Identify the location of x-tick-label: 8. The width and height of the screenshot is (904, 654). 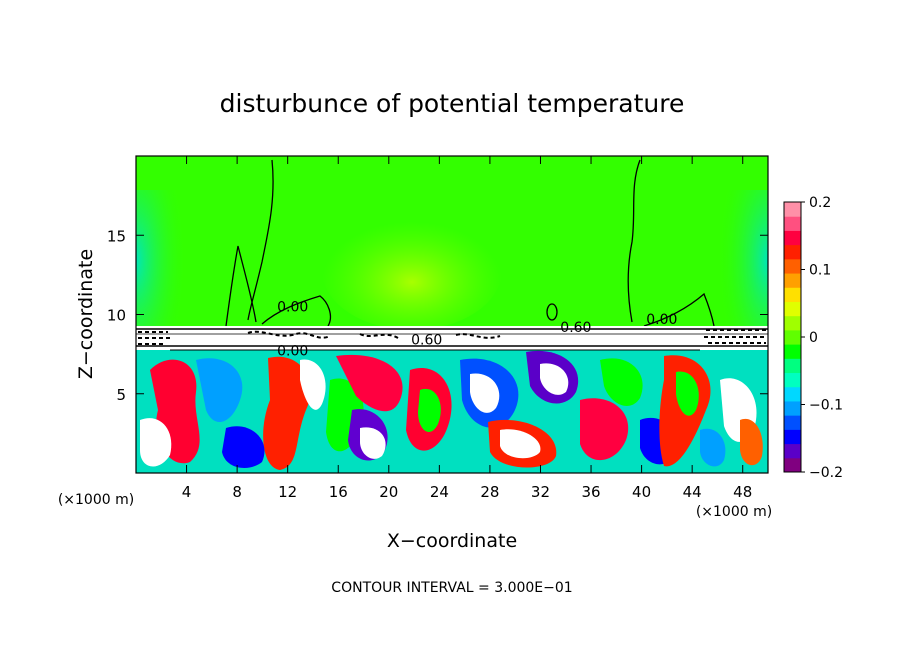
(237, 492).